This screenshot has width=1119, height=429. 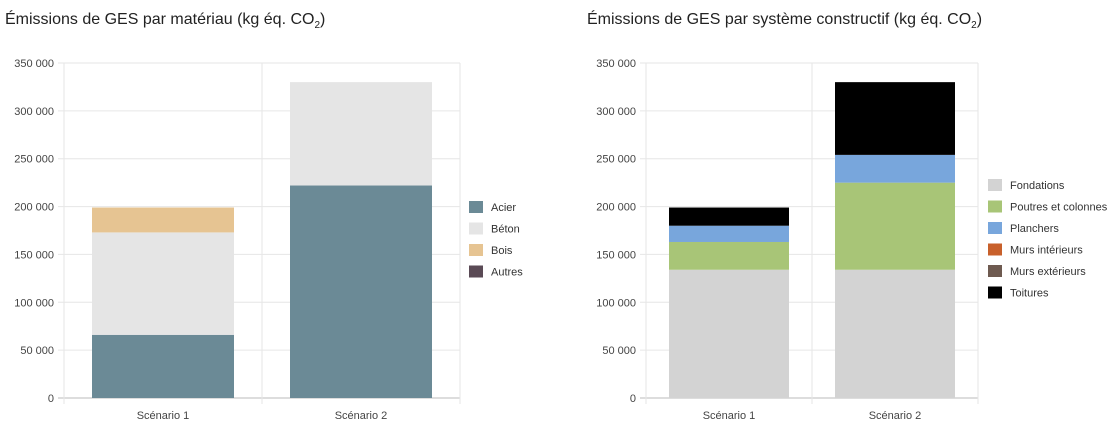 I want to click on legend-label: Fondations, so click(x=1037, y=186).